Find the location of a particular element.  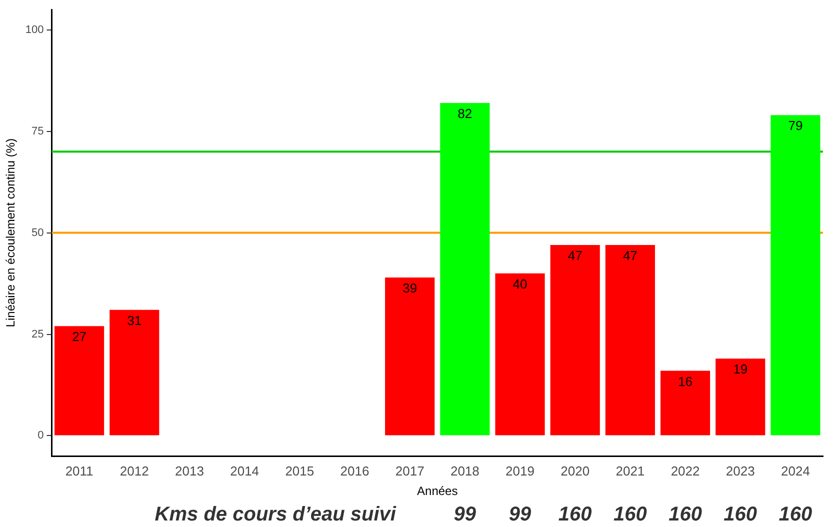

data-label: 27 is located at coordinates (79, 336).